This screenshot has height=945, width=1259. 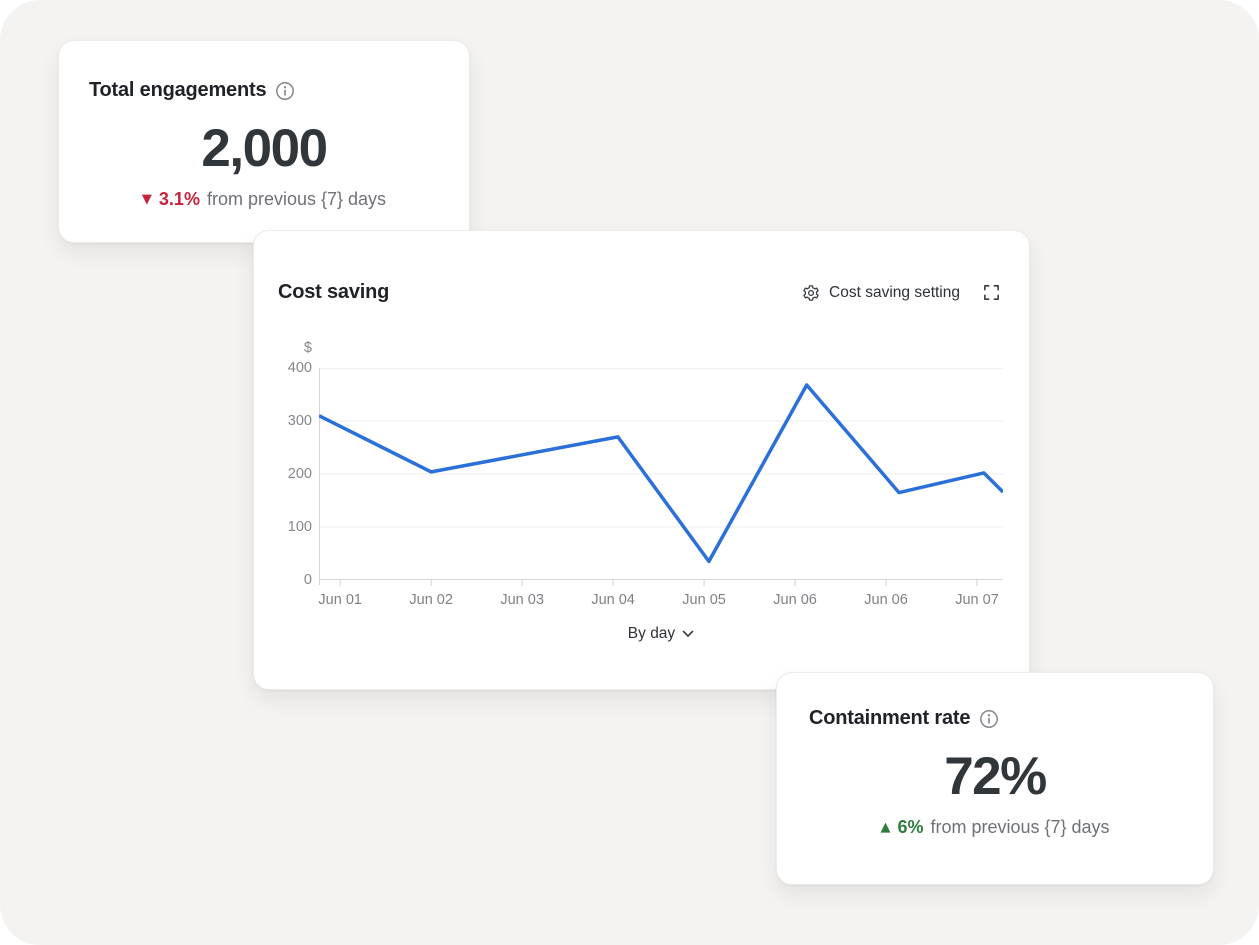 What do you see at coordinates (688, 633) in the screenshot?
I see `chevron-down-icon` at bounding box center [688, 633].